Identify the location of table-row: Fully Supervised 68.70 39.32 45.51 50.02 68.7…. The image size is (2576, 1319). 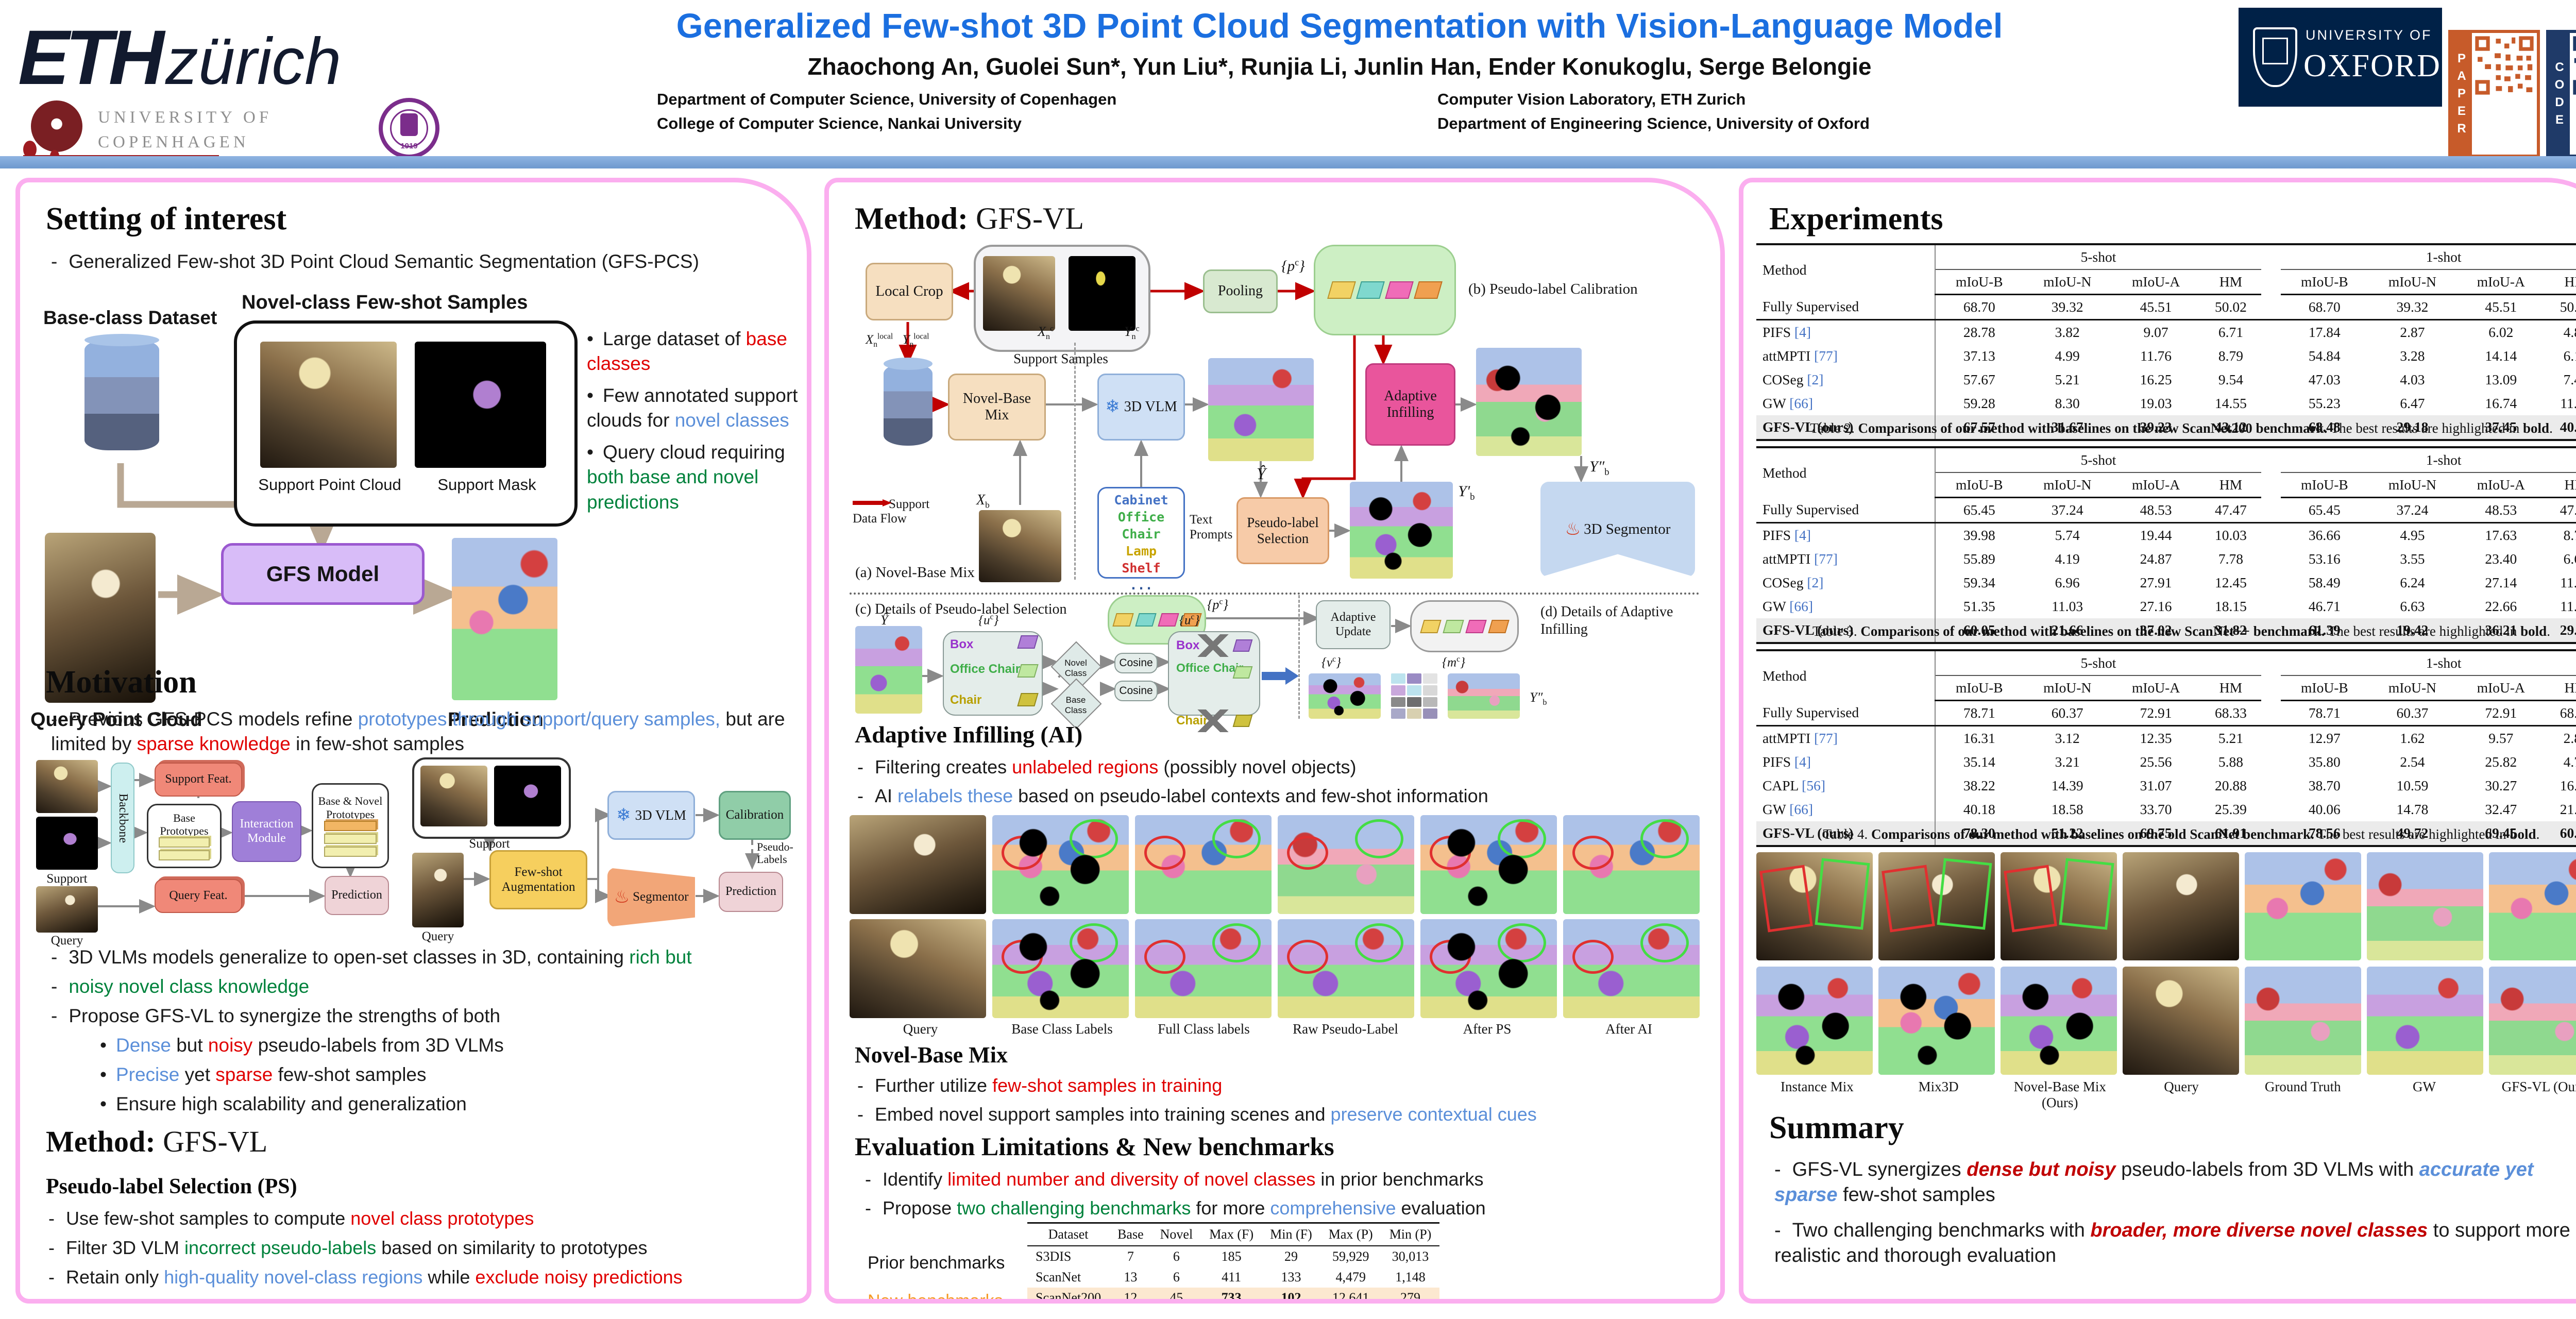
(2166, 307).